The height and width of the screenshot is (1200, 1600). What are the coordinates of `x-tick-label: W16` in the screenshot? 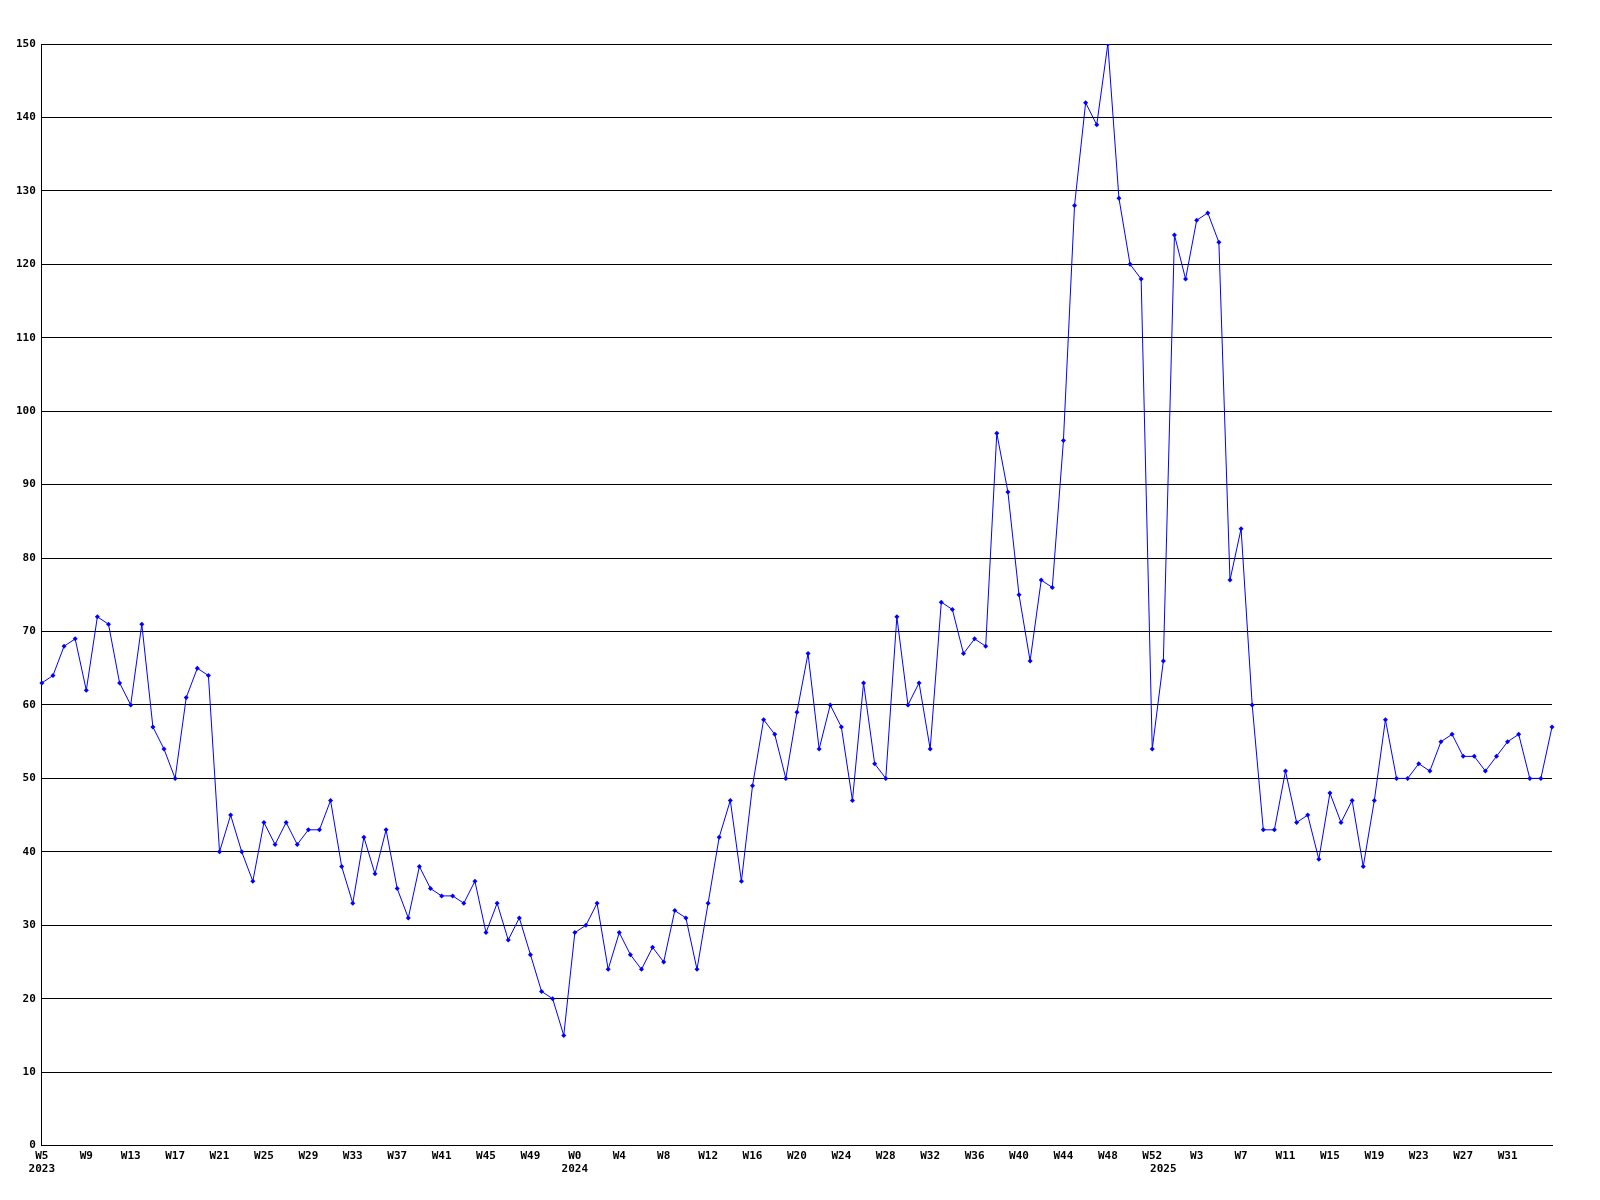 It's located at (752, 1156).